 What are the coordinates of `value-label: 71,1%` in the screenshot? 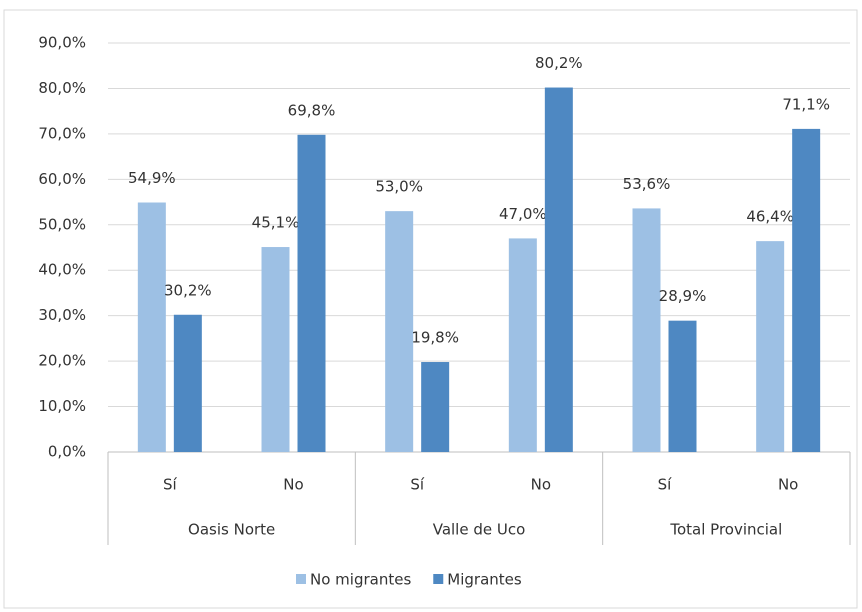 It's located at (806, 104).